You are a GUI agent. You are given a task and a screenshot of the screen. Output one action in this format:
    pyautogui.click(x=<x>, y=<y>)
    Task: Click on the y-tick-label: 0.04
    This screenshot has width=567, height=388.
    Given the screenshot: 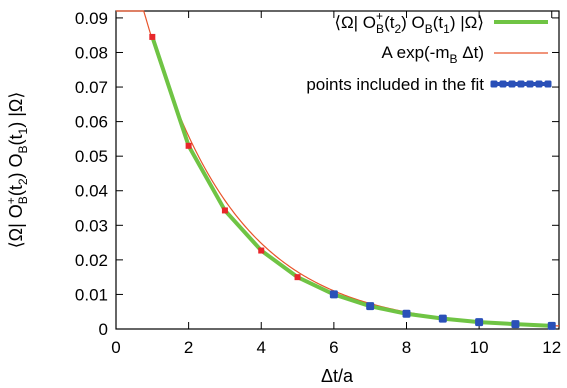 What is the action you would take?
    pyautogui.click(x=91, y=191)
    